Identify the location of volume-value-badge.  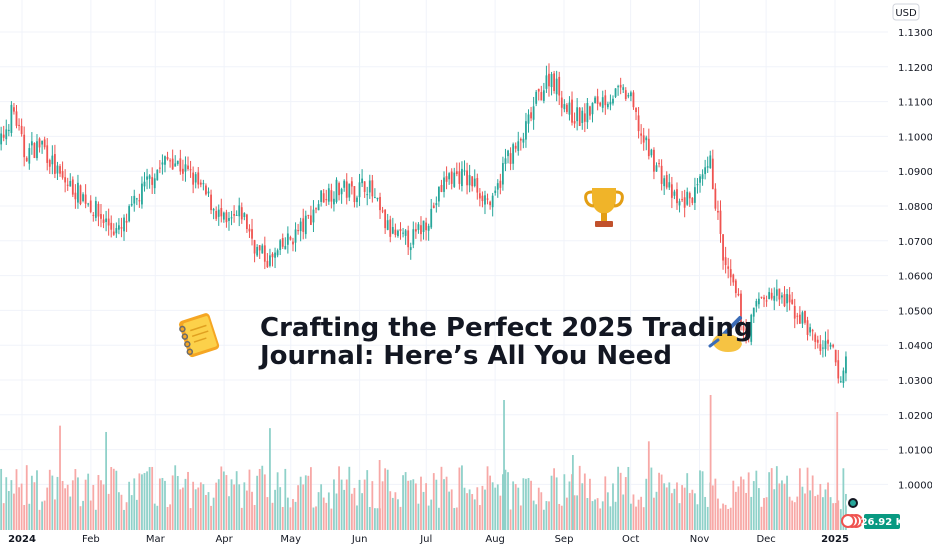
(882, 521).